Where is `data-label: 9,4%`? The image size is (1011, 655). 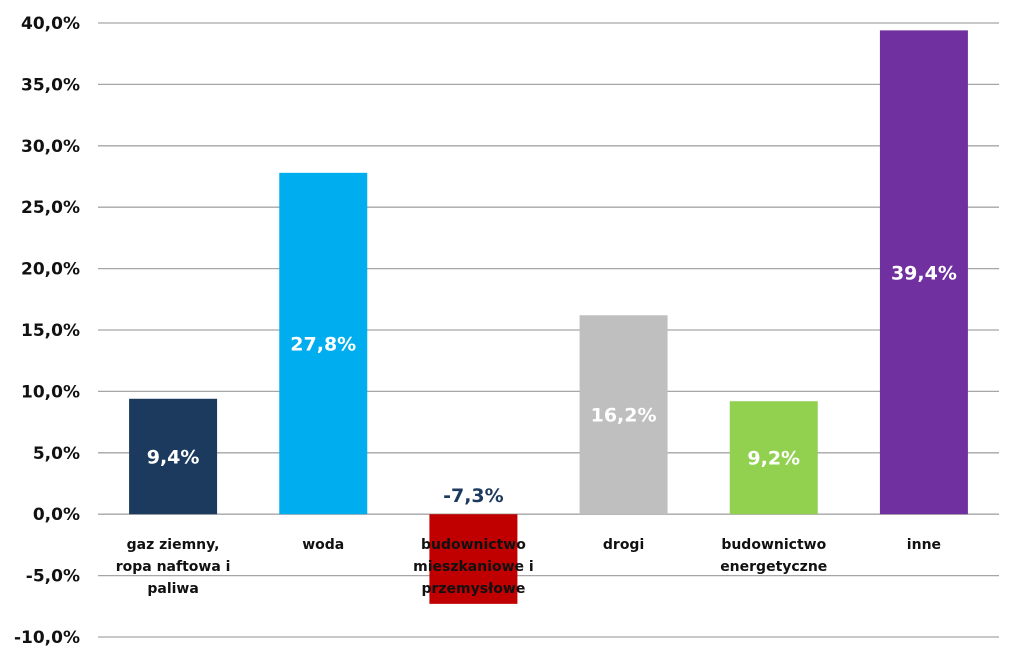
data-label: 9,4% is located at coordinates (173, 457).